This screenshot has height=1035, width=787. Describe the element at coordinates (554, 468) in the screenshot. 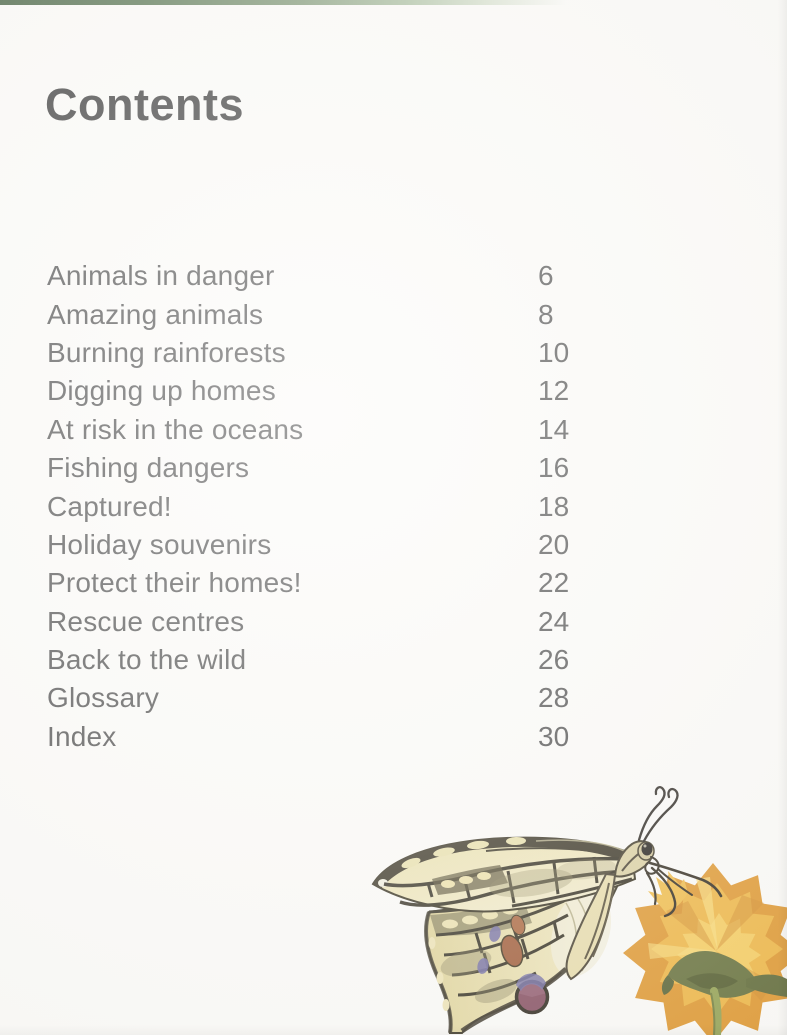

I see `toc-entry-page: 16` at that location.